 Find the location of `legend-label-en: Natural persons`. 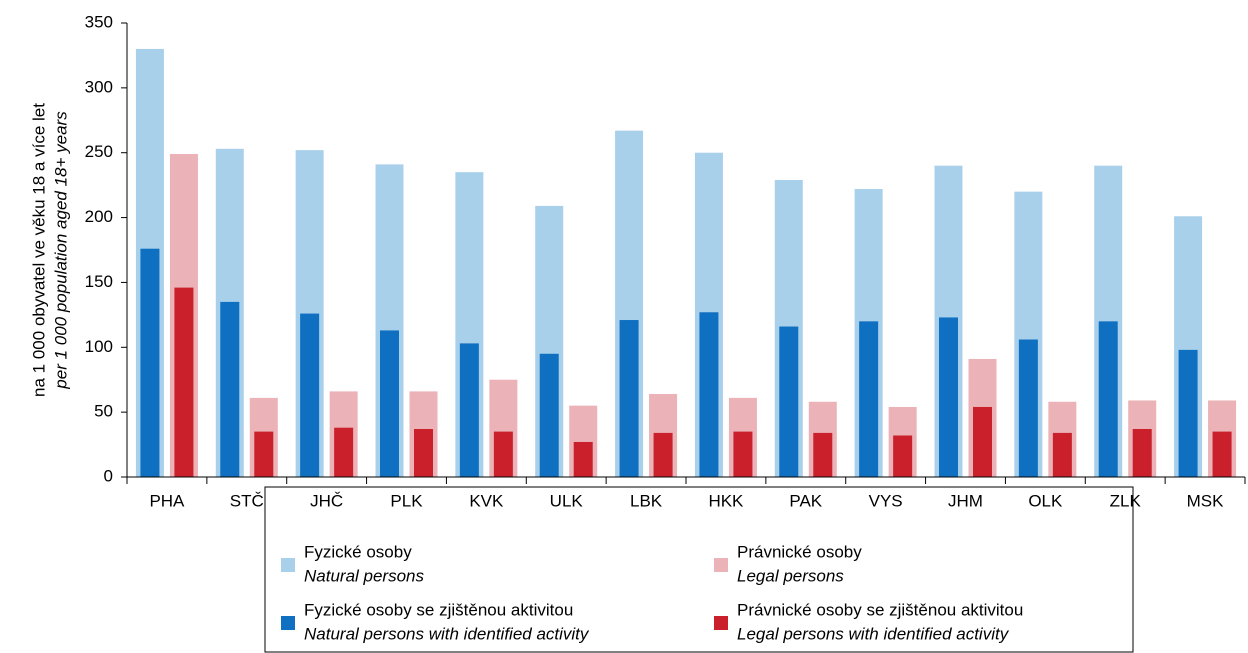

legend-label-en: Natural persons is located at coordinates (364, 575).